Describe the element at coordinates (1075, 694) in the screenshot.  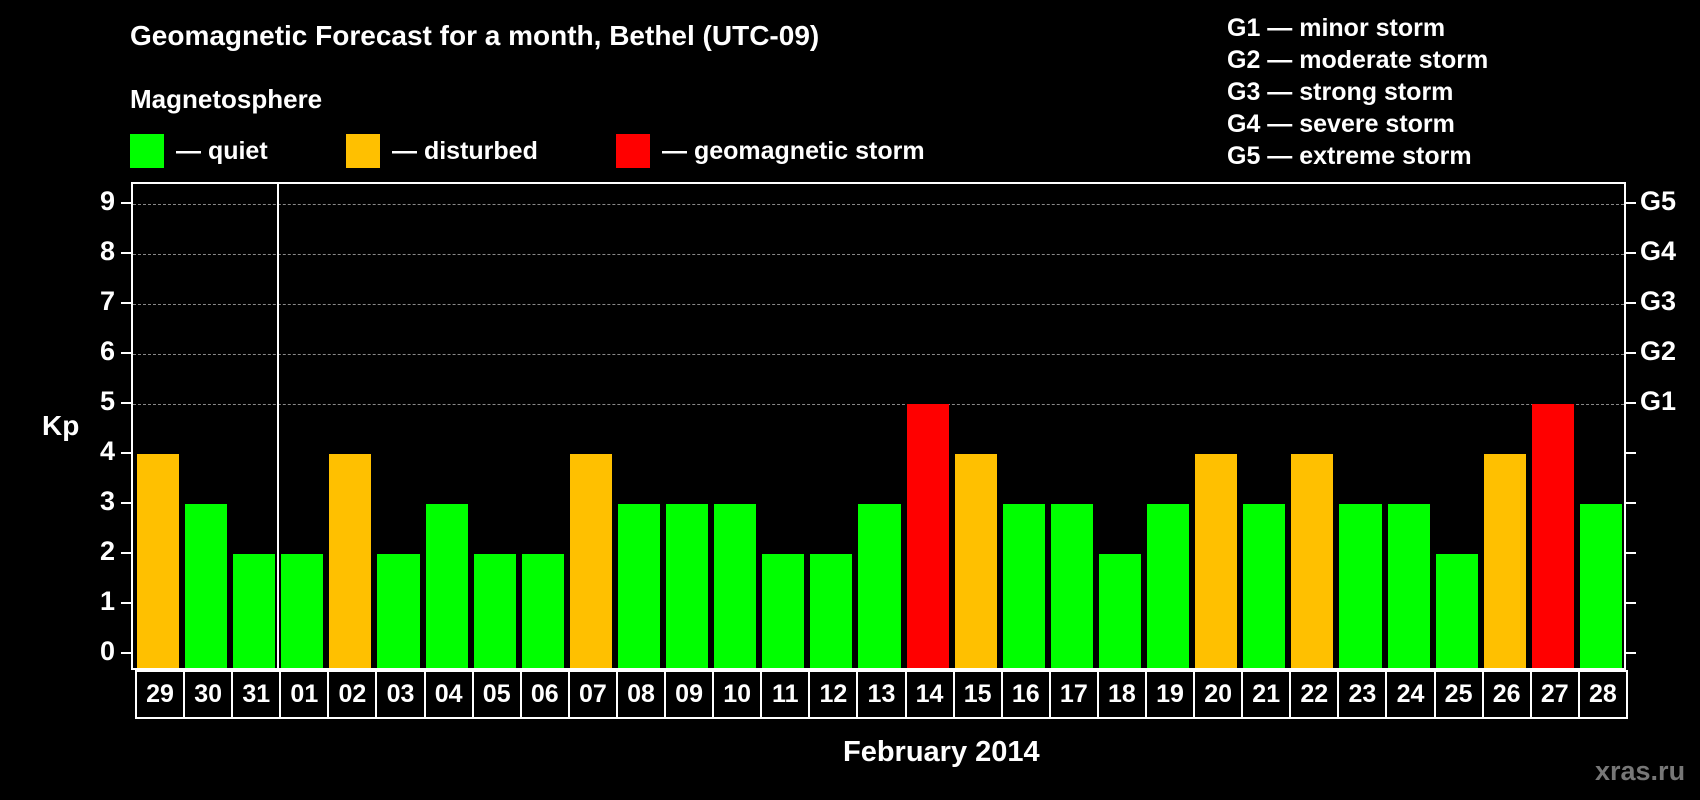
I see `date-cell-17: 17` at that location.